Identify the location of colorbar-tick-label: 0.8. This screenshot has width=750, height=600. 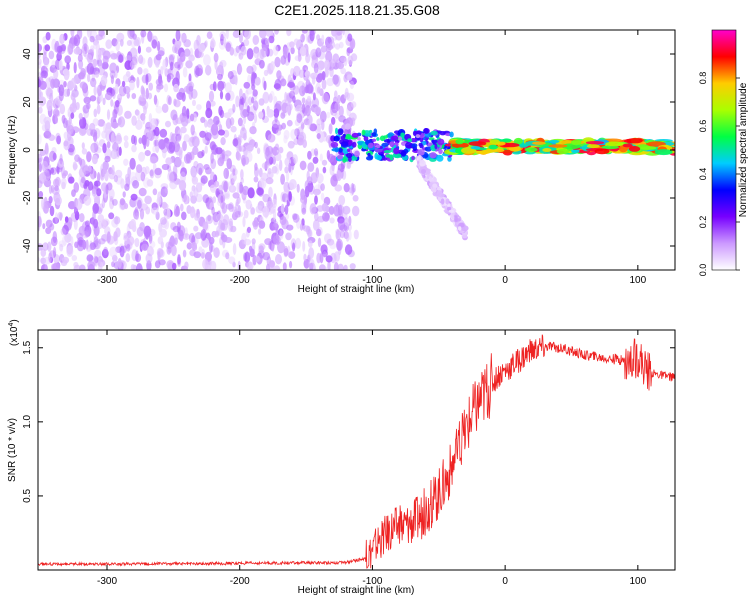
(703, 78).